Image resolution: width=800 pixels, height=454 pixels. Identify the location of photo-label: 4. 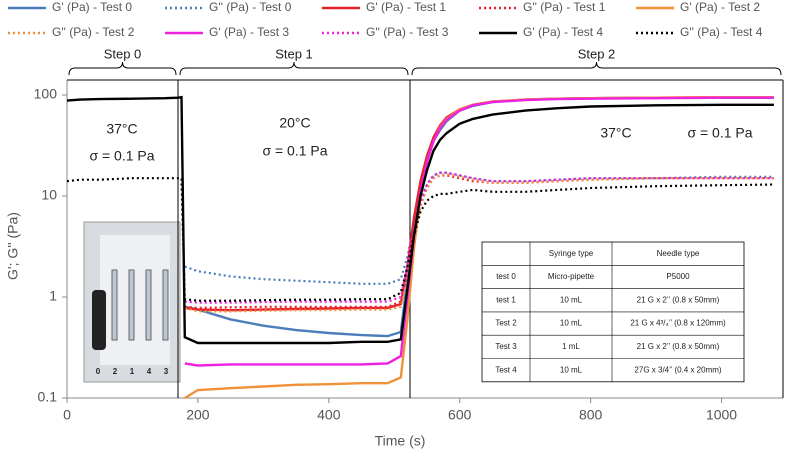
(149, 371).